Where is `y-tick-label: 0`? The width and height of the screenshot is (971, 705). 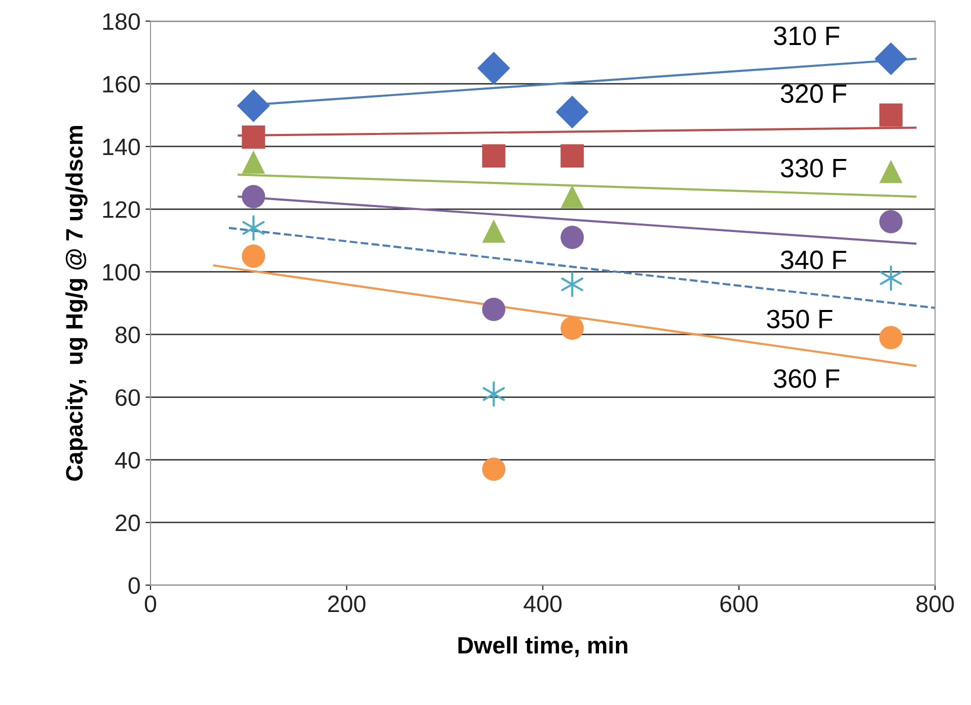 y-tick-label: 0 is located at coordinates (134, 585).